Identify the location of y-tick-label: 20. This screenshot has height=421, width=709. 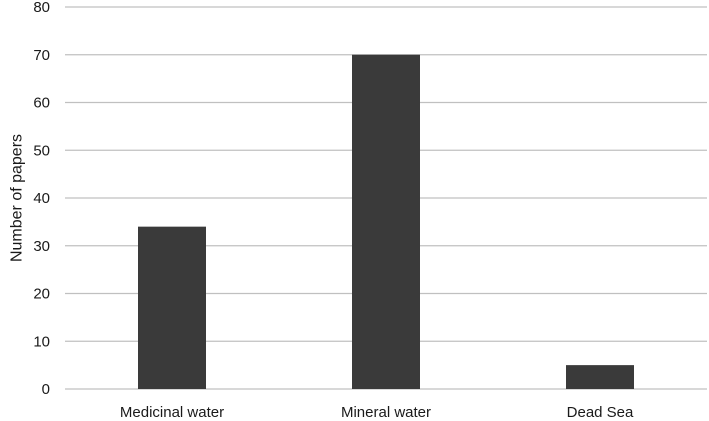
(41, 294).